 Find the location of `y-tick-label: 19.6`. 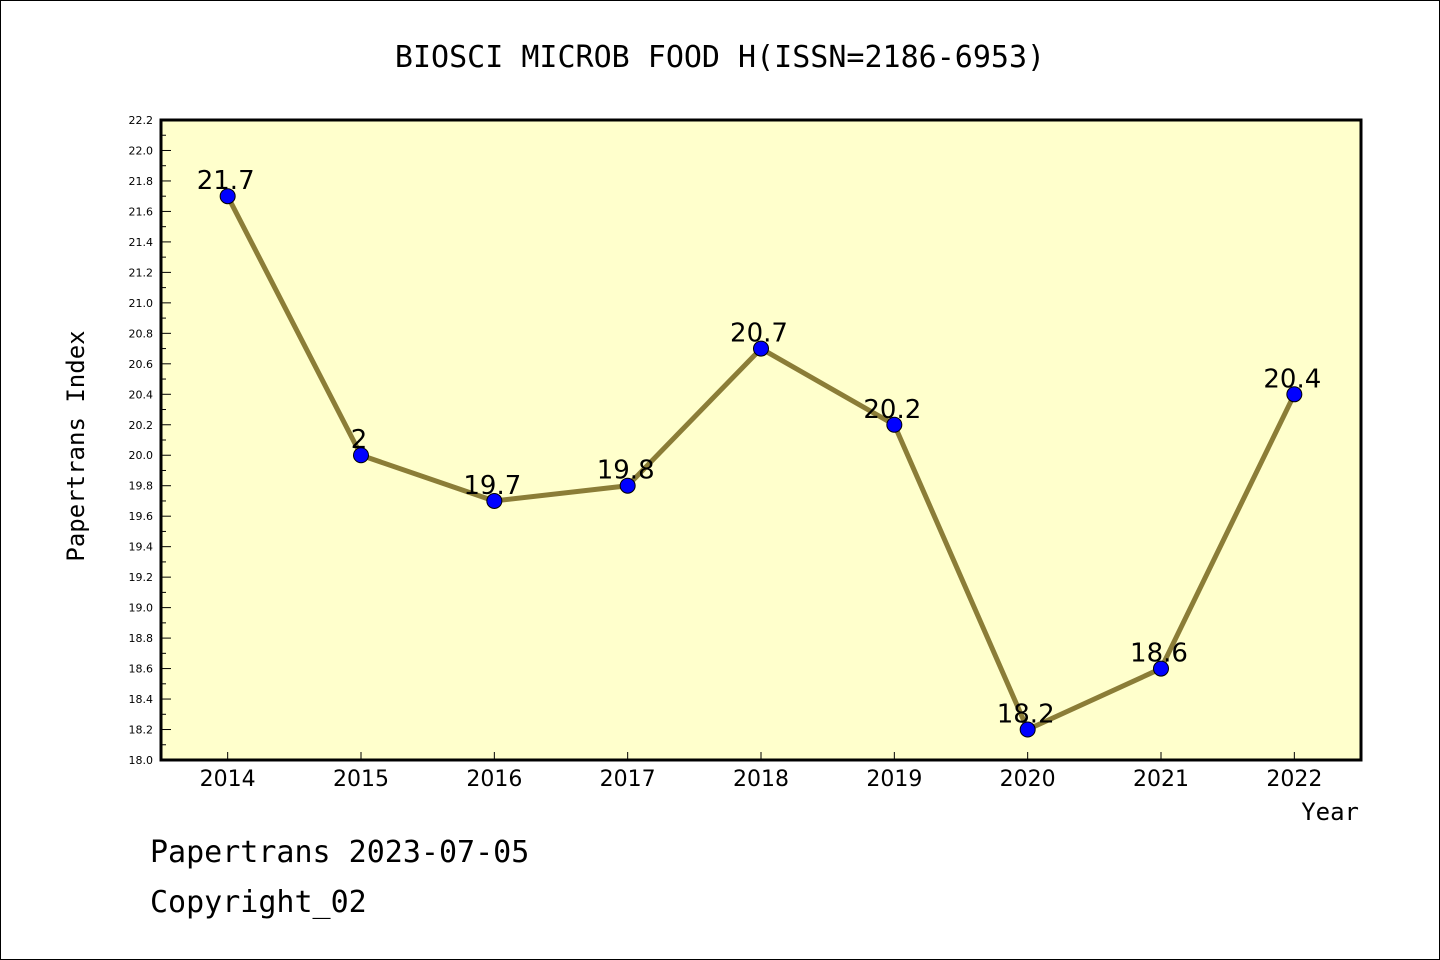

y-tick-label: 19.6 is located at coordinates (141, 516).